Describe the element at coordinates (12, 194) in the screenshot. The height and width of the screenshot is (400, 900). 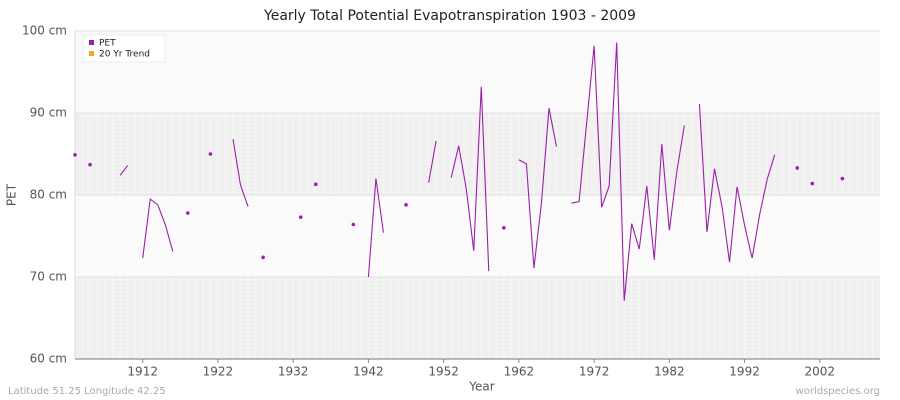
I see `y-axis-label: PET` at that location.